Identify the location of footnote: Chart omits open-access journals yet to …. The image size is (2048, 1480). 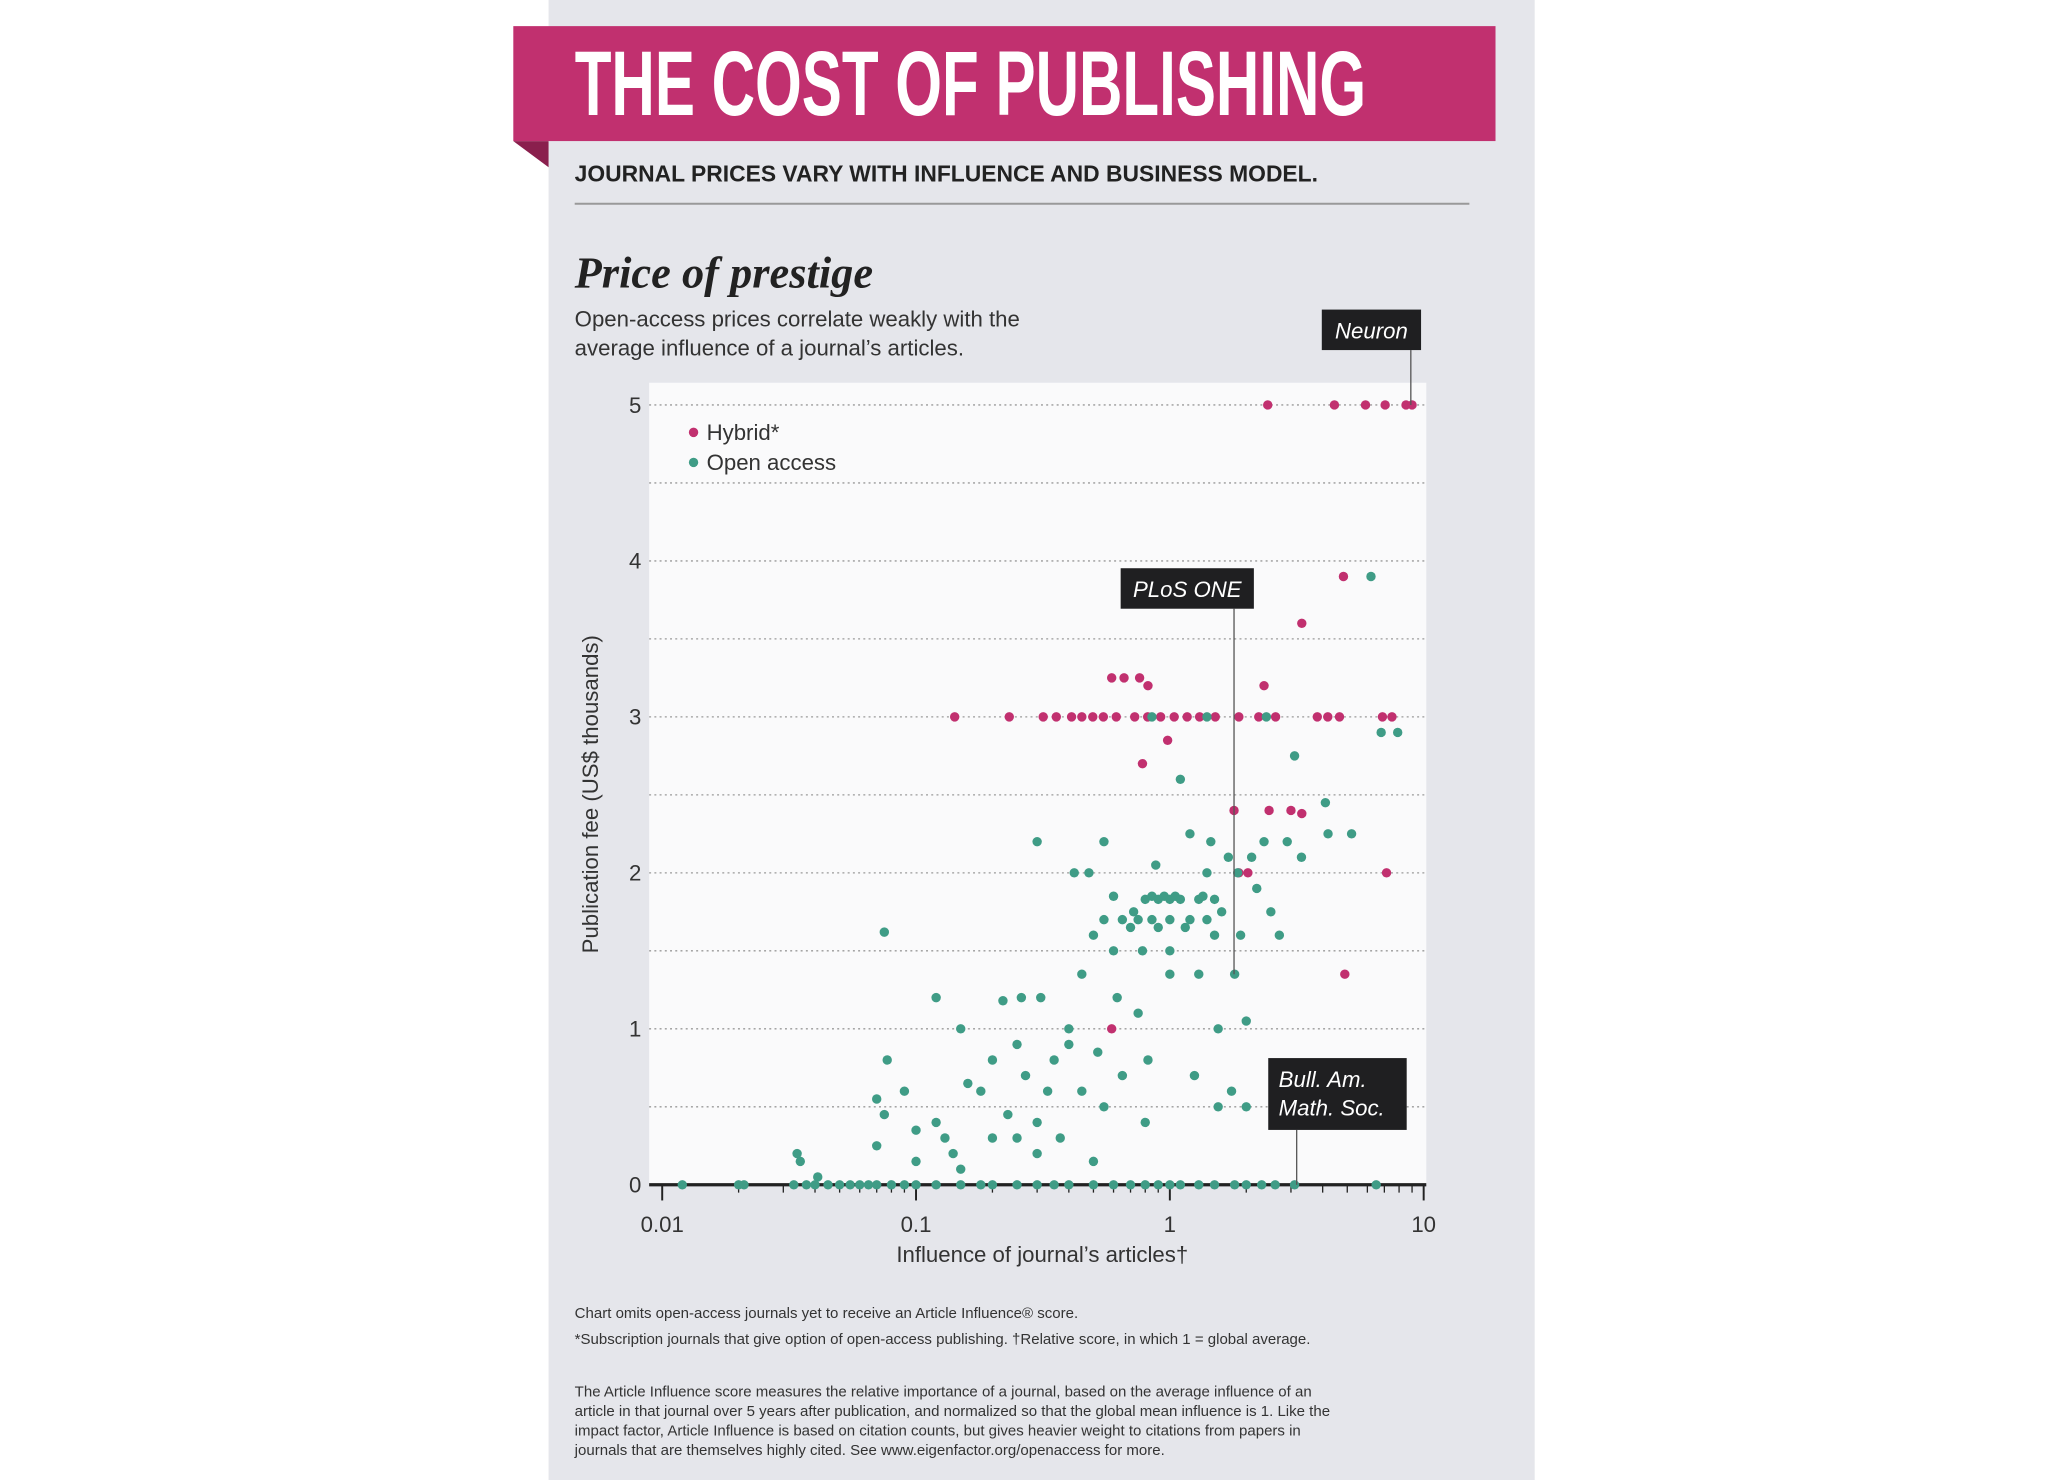
(826, 1313).